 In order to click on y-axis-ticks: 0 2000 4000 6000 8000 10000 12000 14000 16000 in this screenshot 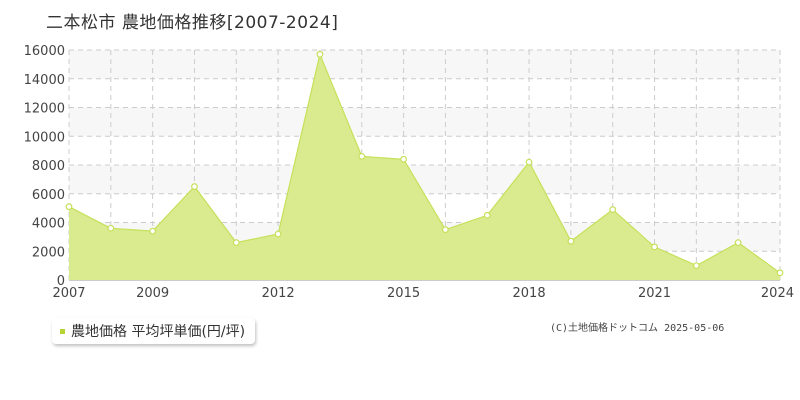, I will do `click(44, 166)`.